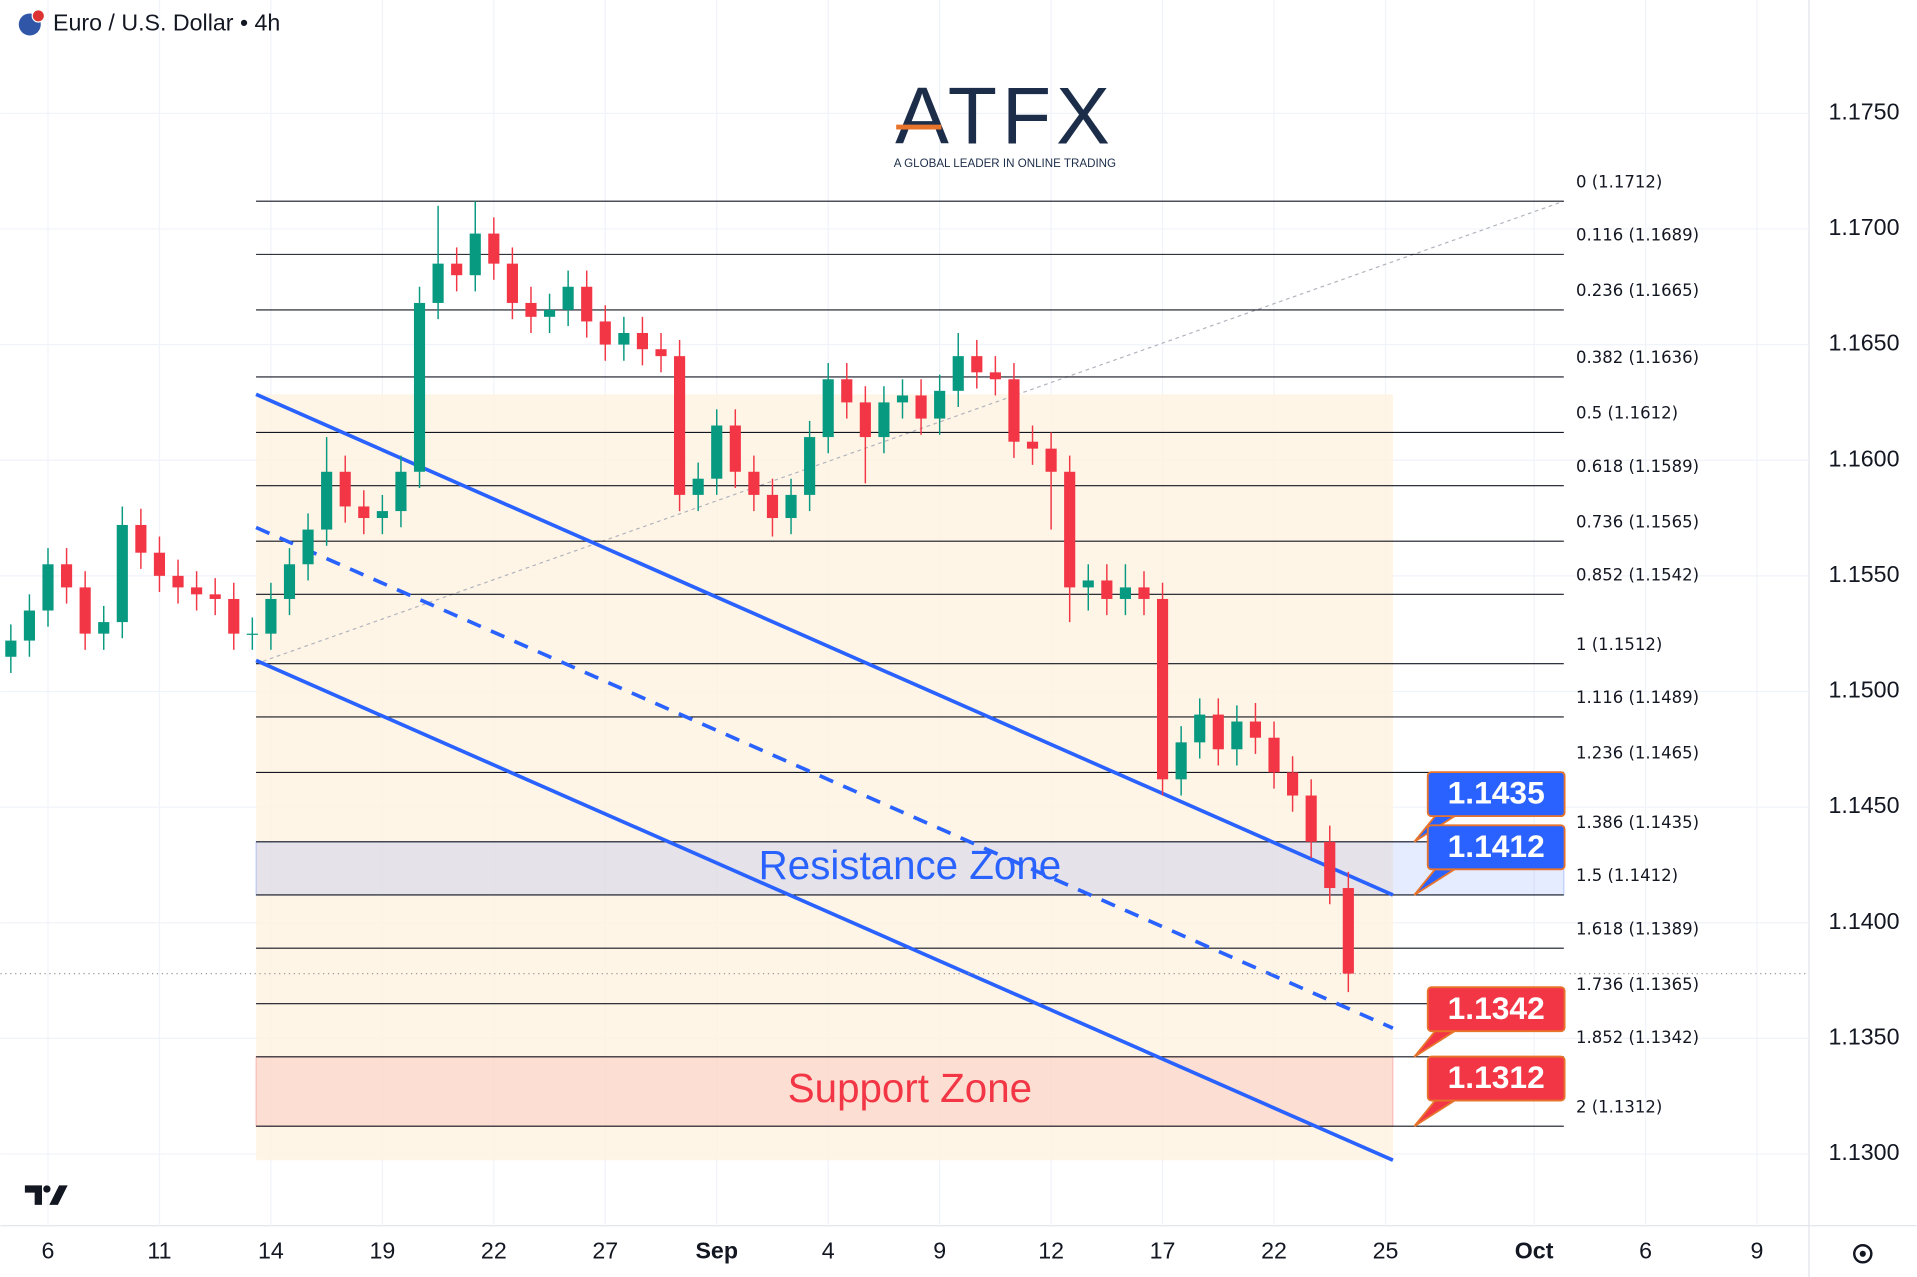  I want to click on y-tick-label: 1.1500, so click(1864, 690).